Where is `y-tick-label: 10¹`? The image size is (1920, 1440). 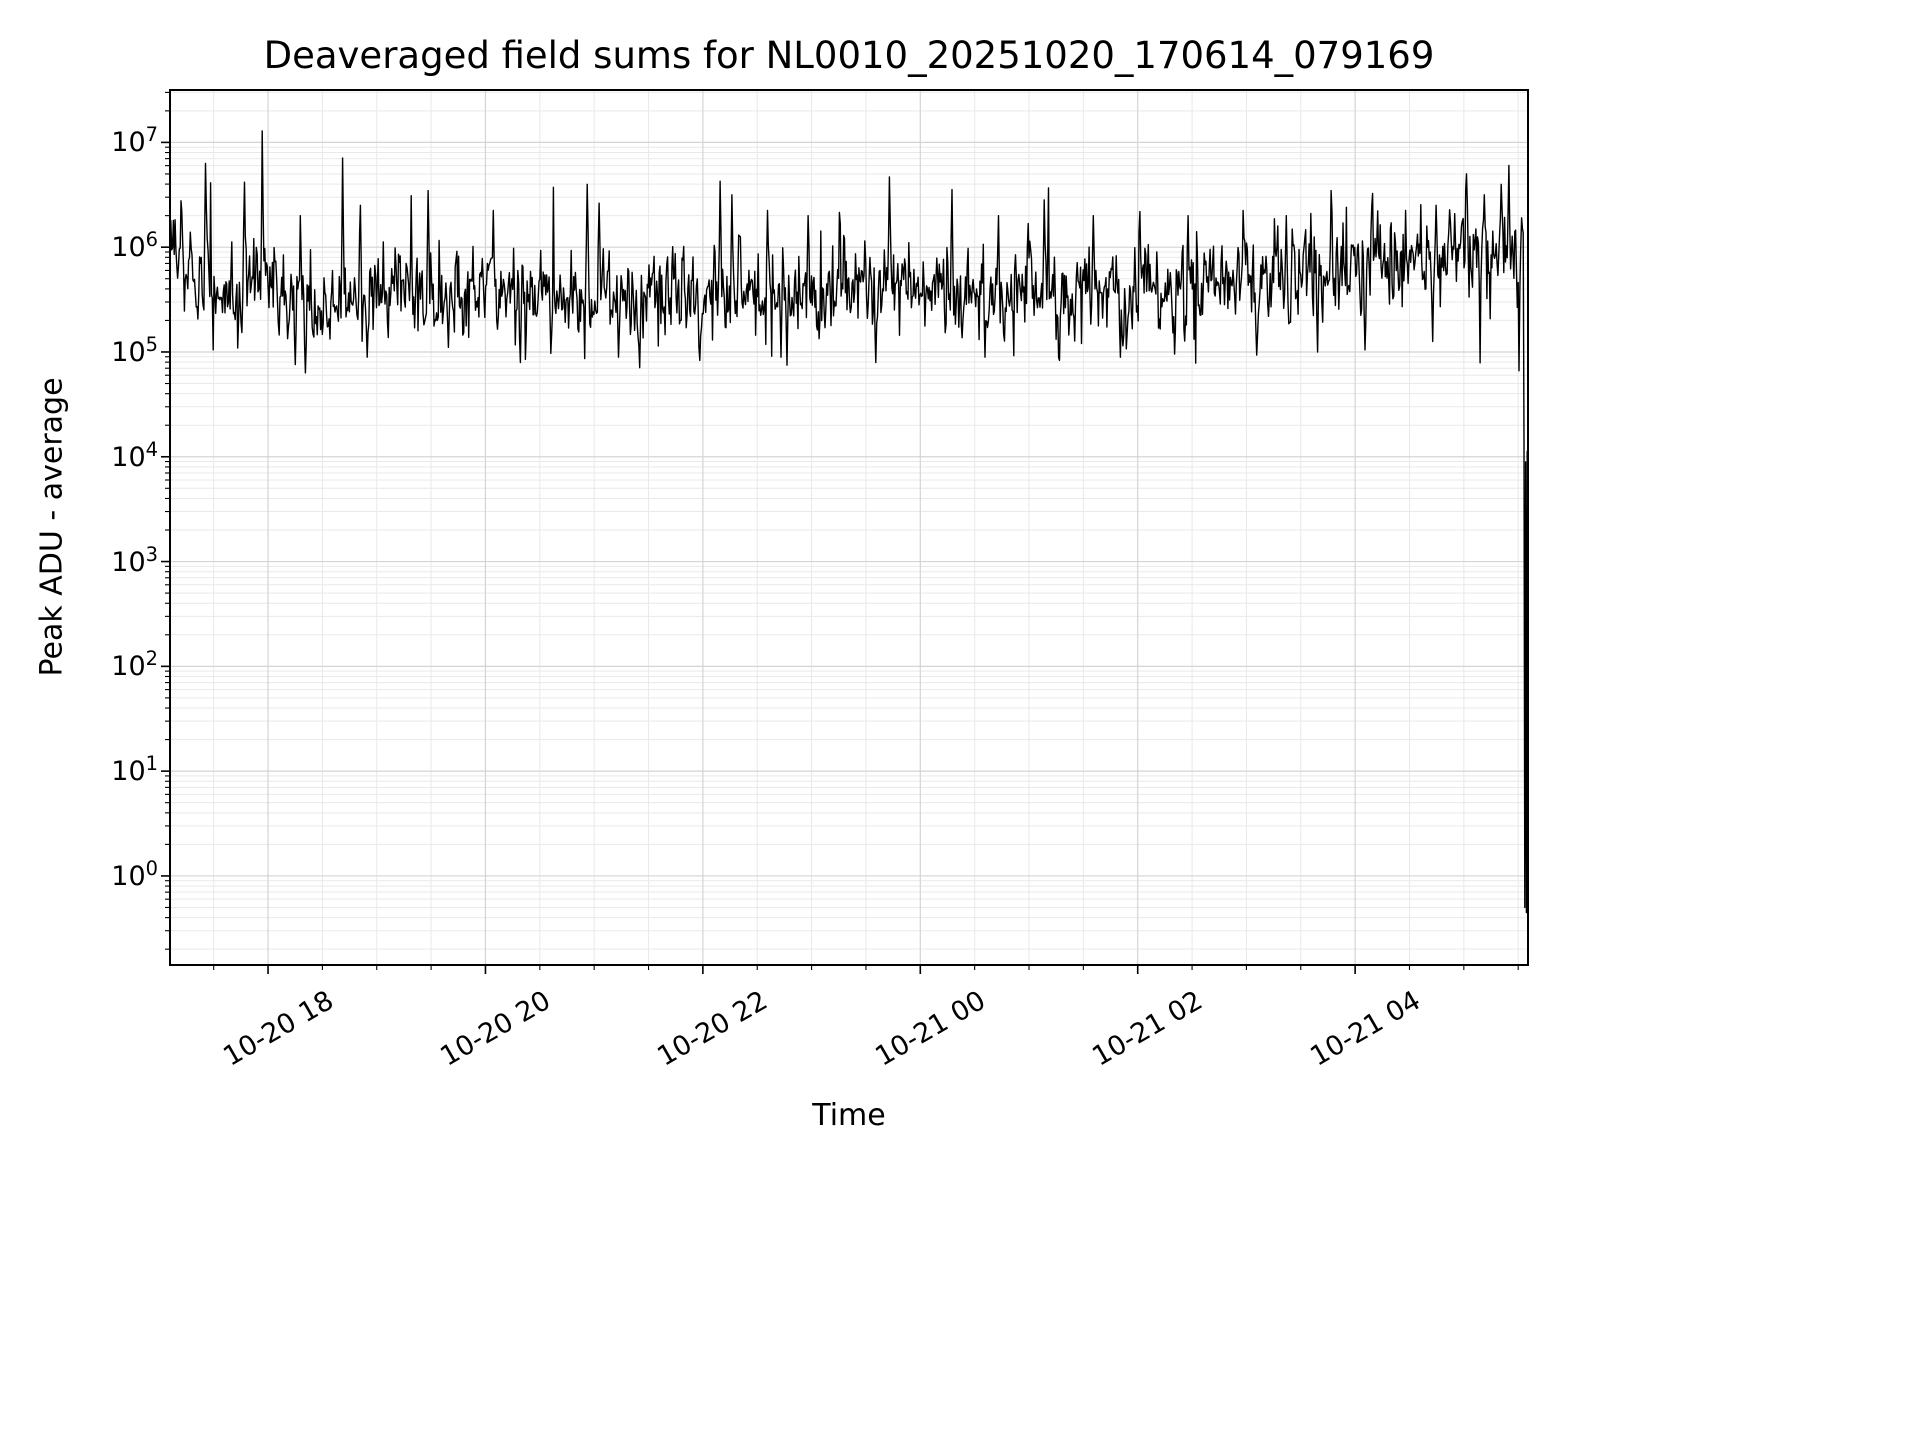
y-tick-label: 10¹ is located at coordinates (134, 769).